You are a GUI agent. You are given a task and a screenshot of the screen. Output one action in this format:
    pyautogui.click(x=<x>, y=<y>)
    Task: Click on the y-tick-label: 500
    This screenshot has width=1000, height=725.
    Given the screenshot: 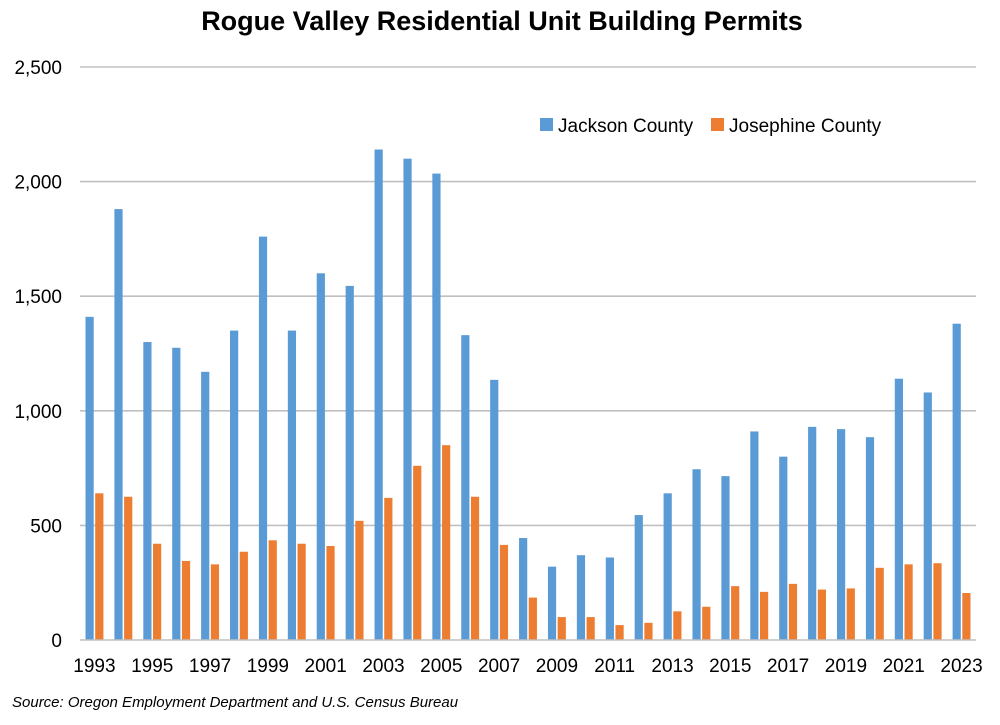 What is the action you would take?
    pyautogui.click(x=46, y=526)
    